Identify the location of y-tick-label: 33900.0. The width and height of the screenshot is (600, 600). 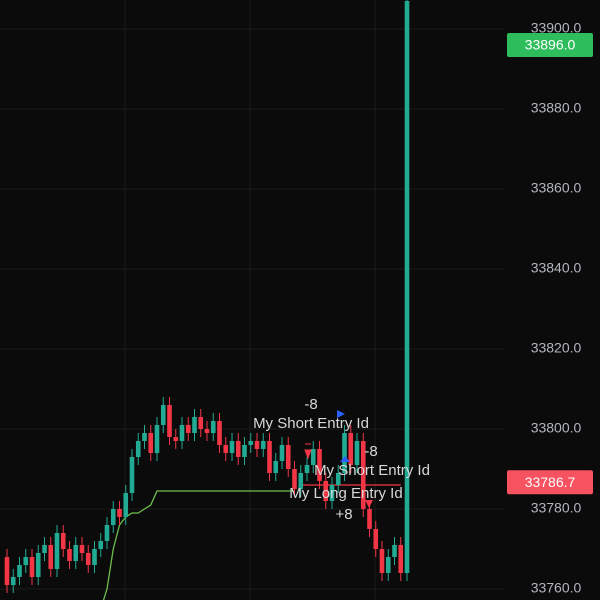
(556, 28).